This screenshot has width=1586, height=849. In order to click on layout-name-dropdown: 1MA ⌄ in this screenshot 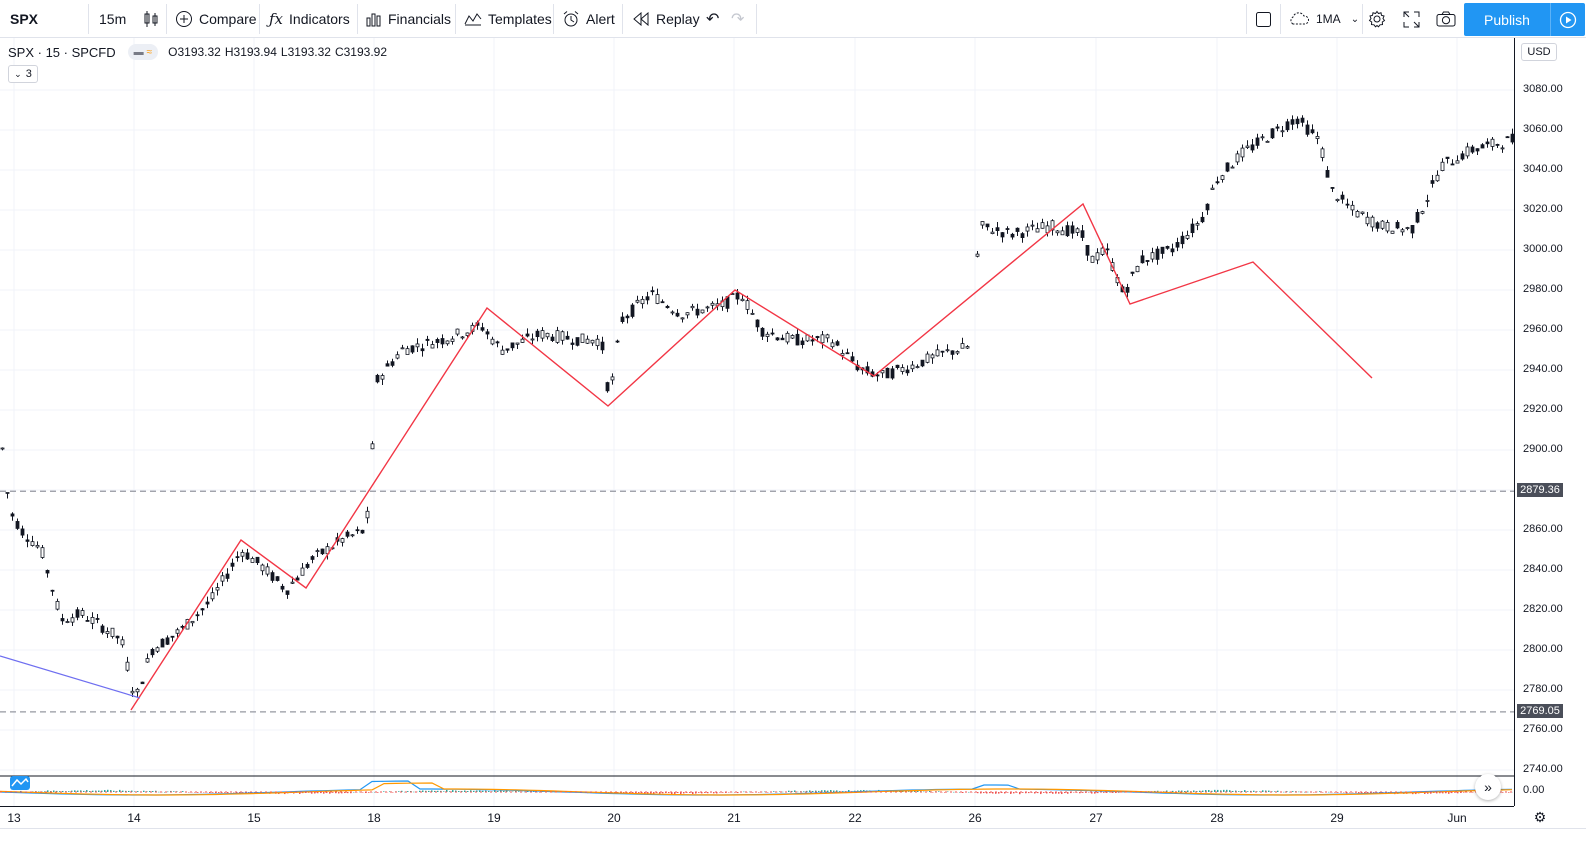, I will do `click(1323, 19)`.